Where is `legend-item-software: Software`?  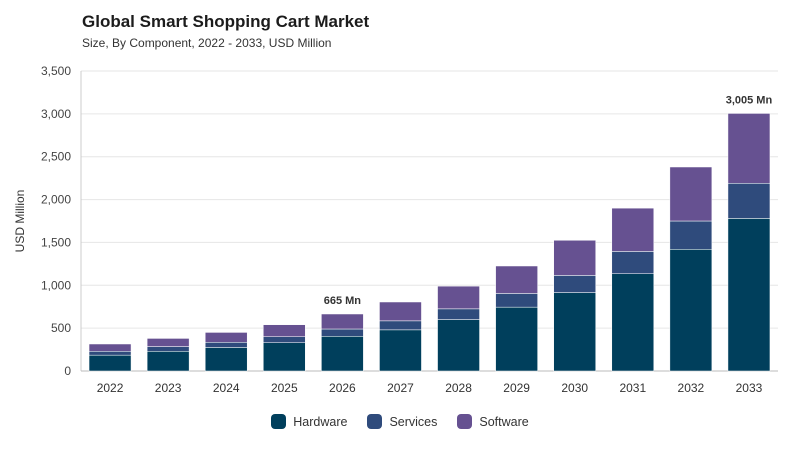
legend-item-software: Software is located at coordinates (493, 421).